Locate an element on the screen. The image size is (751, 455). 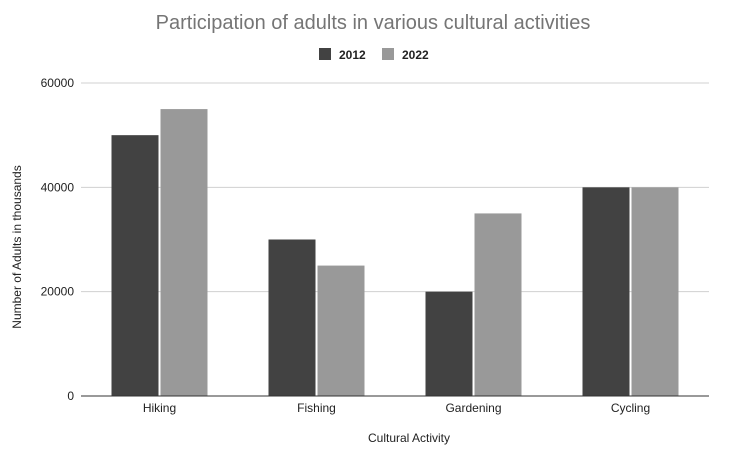
bar-cycling-2012 is located at coordinates (606, 291).